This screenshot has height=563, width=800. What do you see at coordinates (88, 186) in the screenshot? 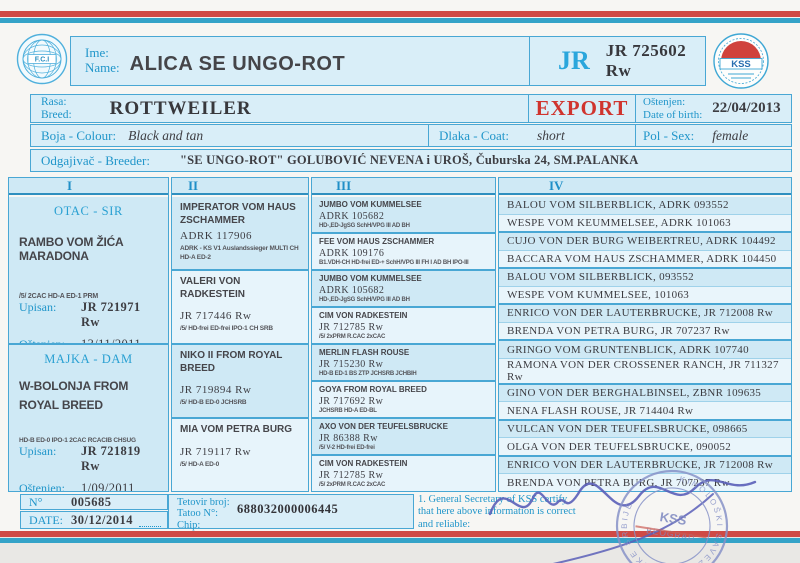
I see `column-1-header: I` at bounding box center [88, 186].